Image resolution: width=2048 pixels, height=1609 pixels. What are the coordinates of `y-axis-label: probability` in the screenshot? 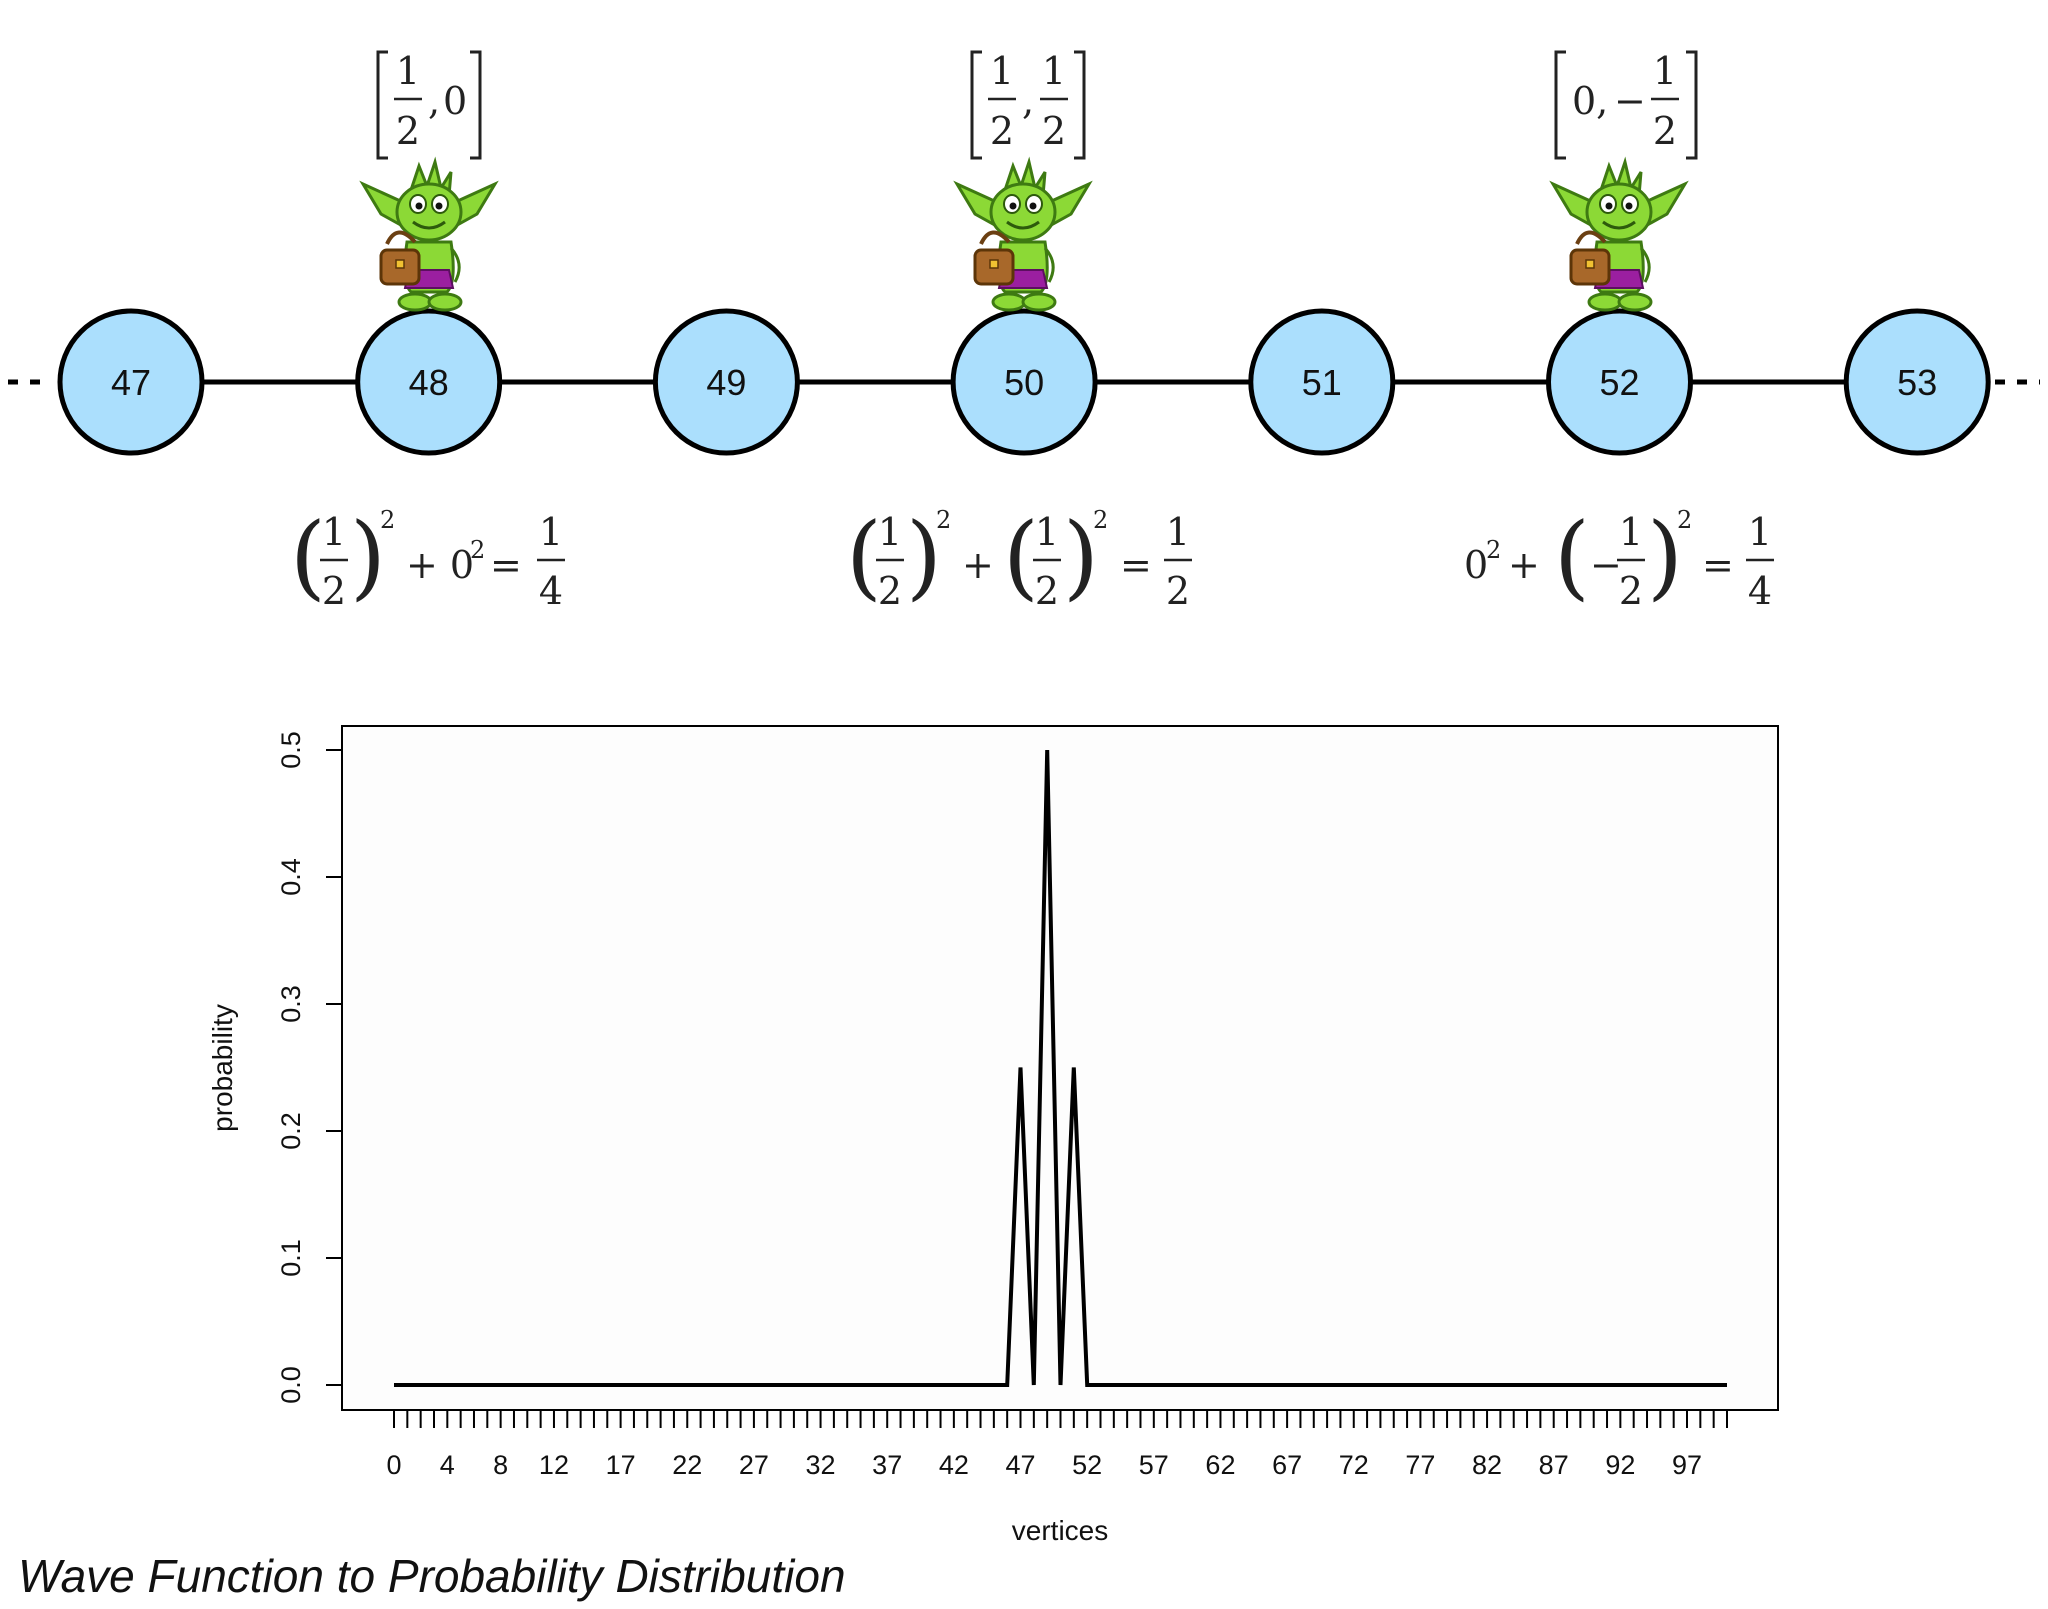 It's located at (222, 1068).